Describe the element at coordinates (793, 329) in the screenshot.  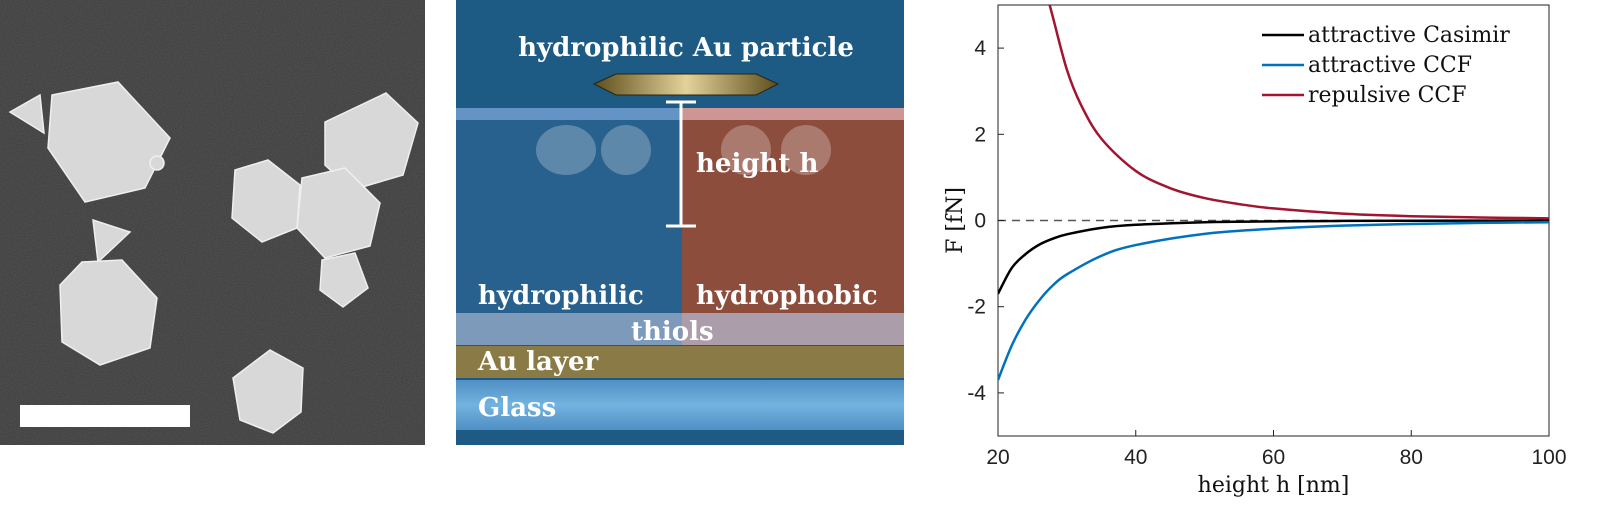
I see `thiols-hydrophobic` at that location.